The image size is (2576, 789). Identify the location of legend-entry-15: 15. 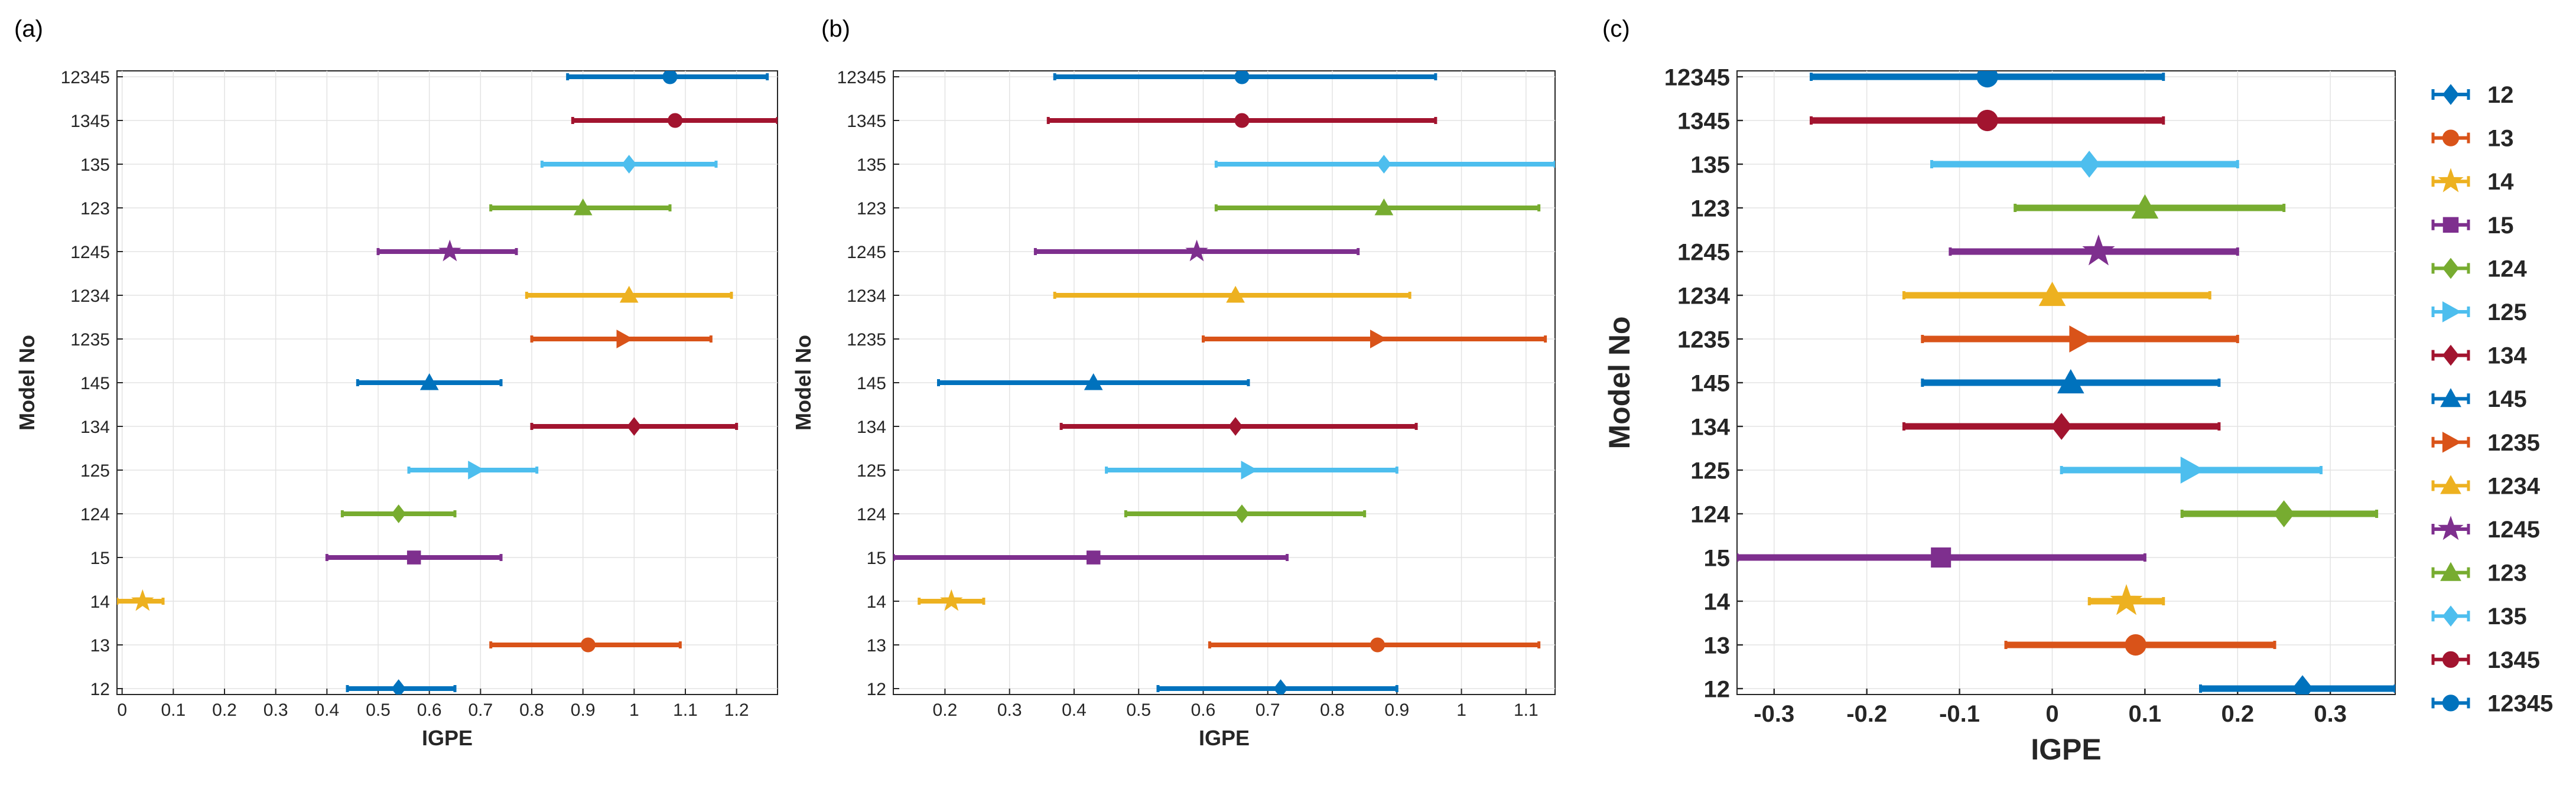
(2472, 226).